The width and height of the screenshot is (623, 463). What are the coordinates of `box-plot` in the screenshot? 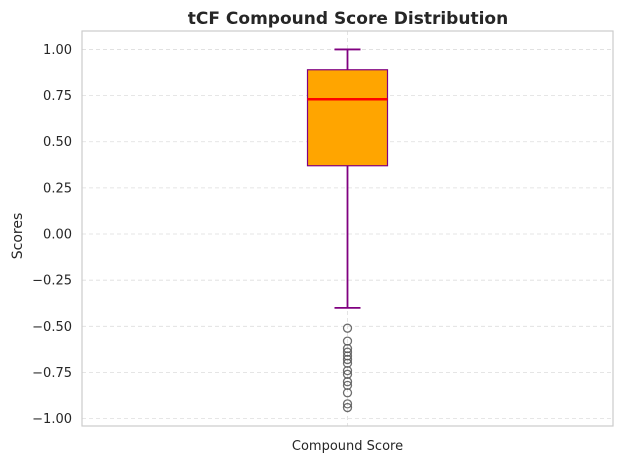 It's located at (347, 178).